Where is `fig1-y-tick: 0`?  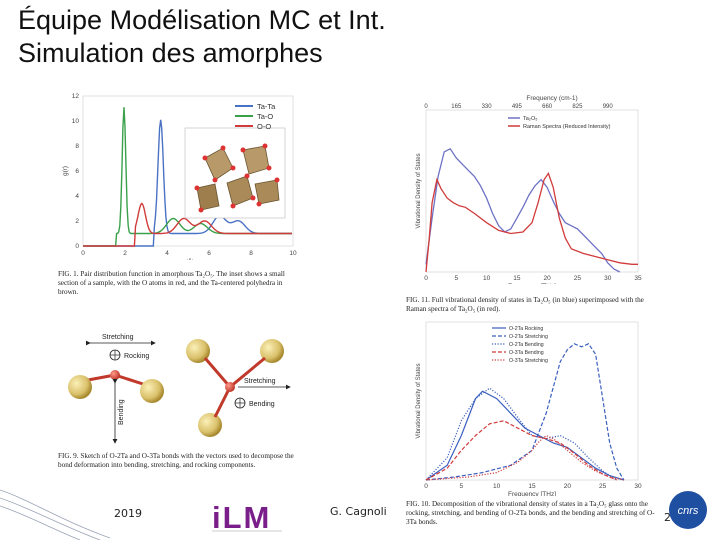 fig1-y-tick: 0 is located at coordinates (77, 246).